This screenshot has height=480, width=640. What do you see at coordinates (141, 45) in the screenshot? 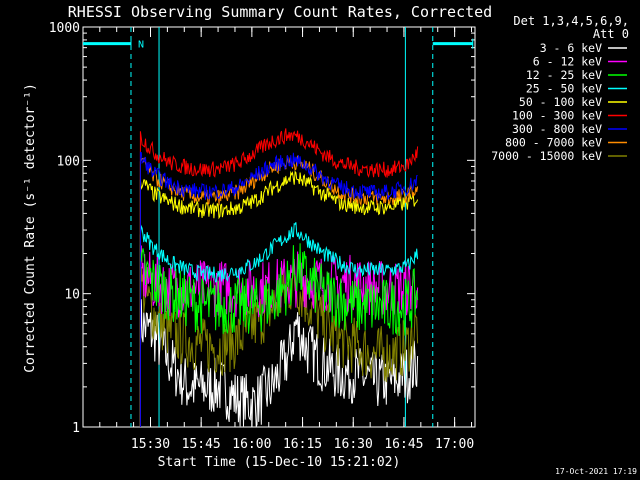
I see `flag-label: N` at bounding box center [141, 45].